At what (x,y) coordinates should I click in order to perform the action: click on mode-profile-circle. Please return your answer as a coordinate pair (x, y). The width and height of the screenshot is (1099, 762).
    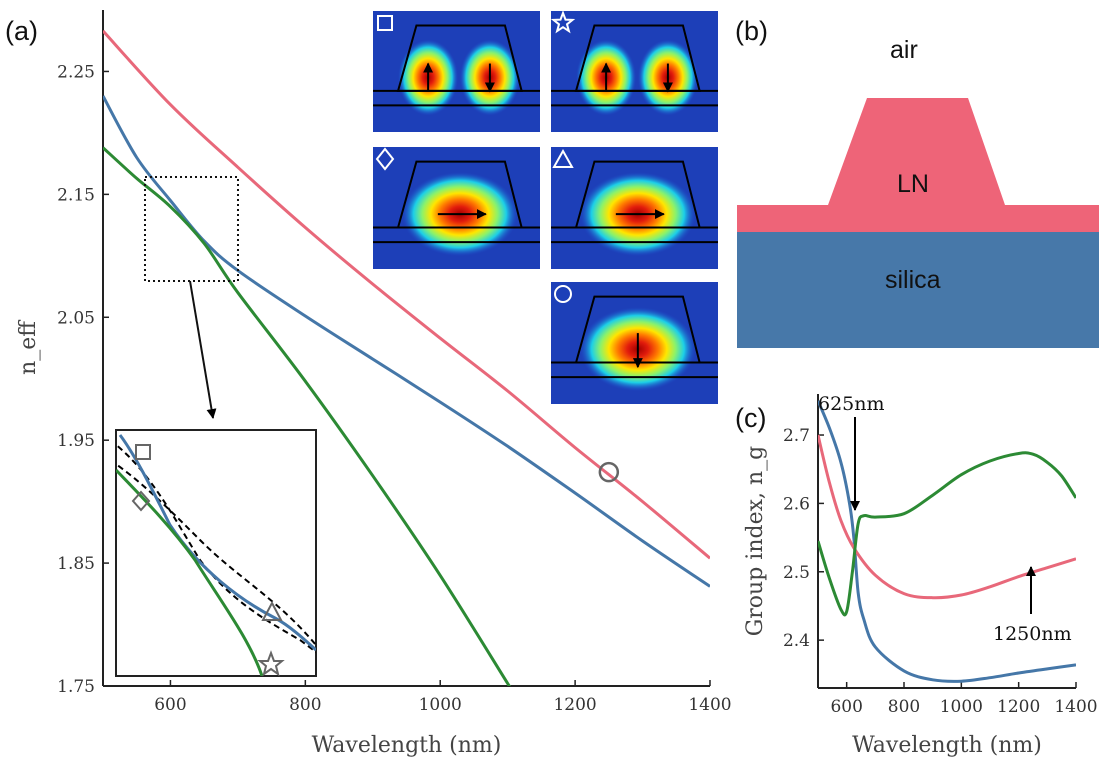
    Looking at the image, I should click on (634, 343).